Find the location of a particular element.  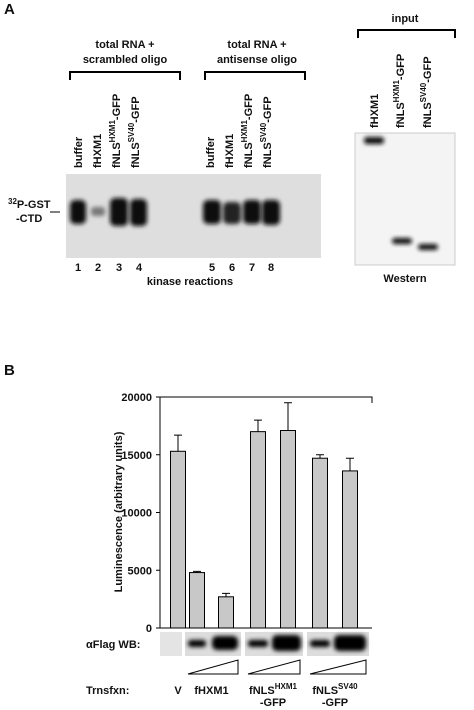

y-tick-label: 0 is located at coordinates (149, 629).